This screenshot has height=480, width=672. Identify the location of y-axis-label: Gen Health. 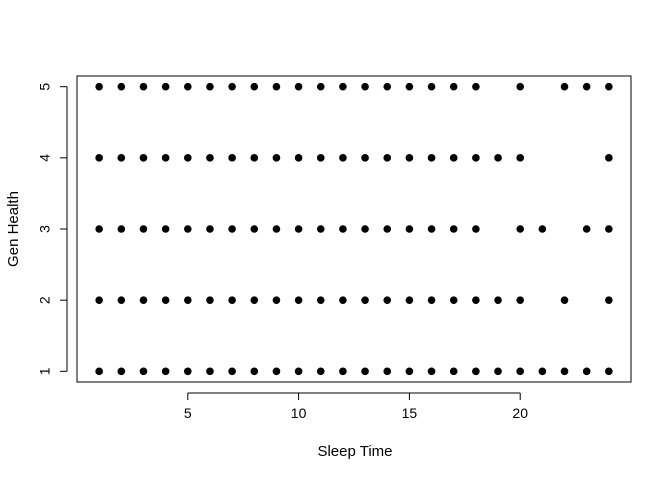
(13, 229).